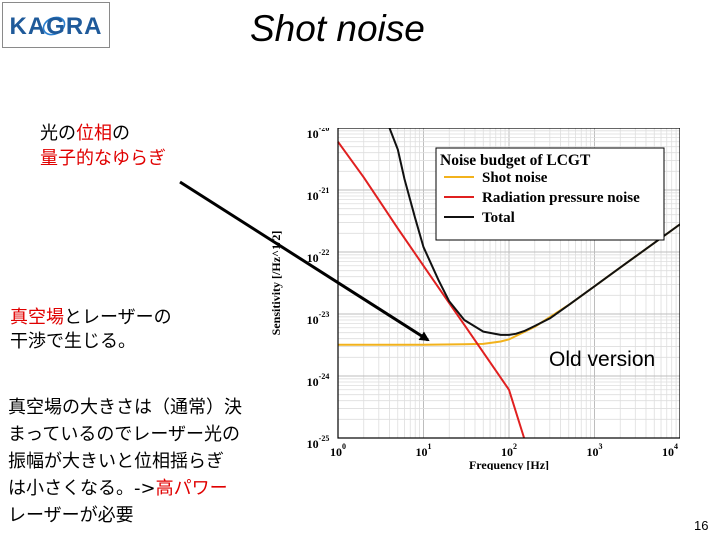 The height and width of the screenshot is (540, 720). Describe the element at coordinates (73, 341) in the screenshot. I see `note-interference: 干渉で生じる。` at that location.